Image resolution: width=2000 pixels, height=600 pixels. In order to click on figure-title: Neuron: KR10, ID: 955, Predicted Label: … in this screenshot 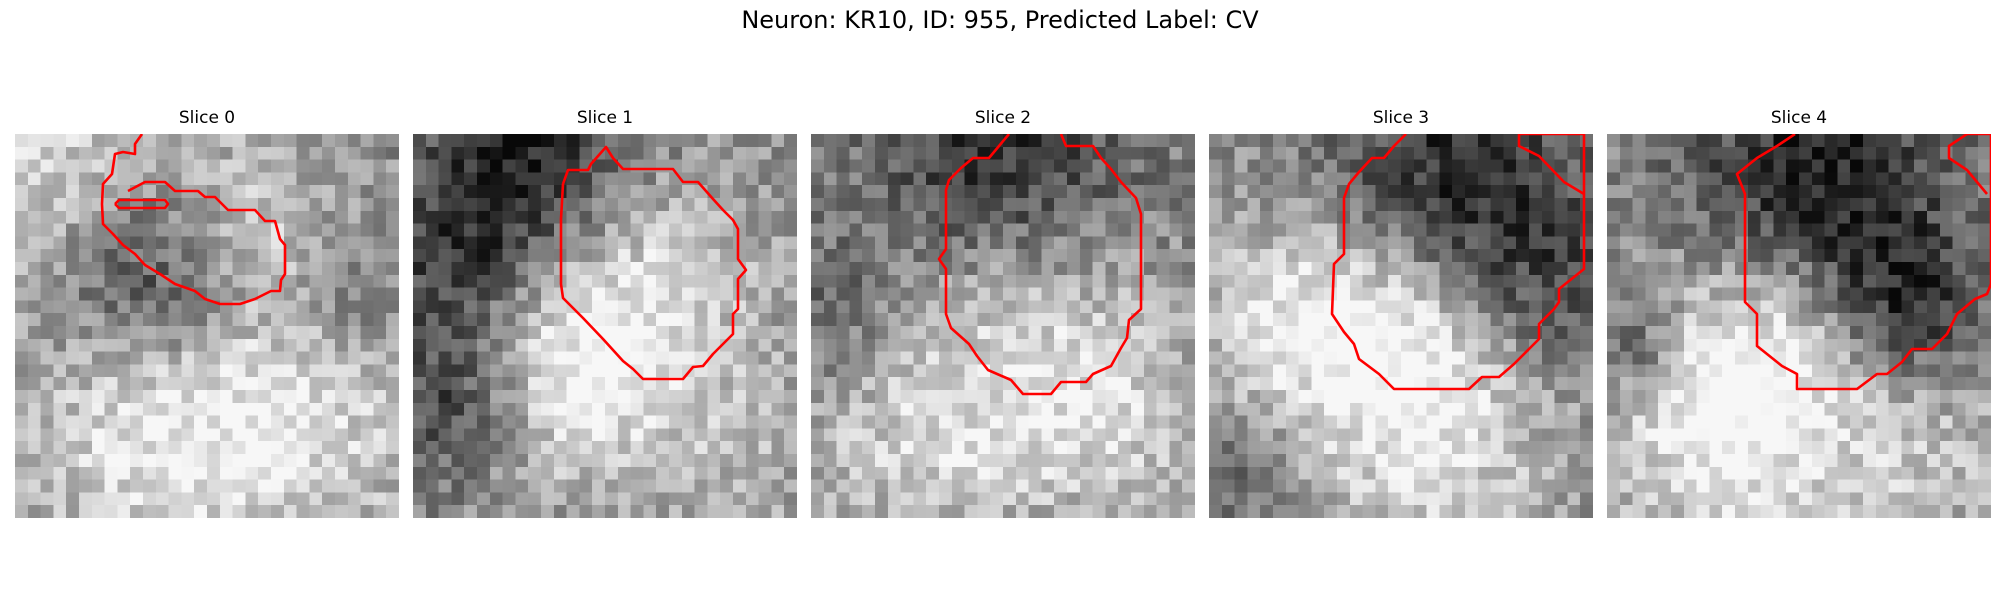, I will do `click(1000, 20)`.